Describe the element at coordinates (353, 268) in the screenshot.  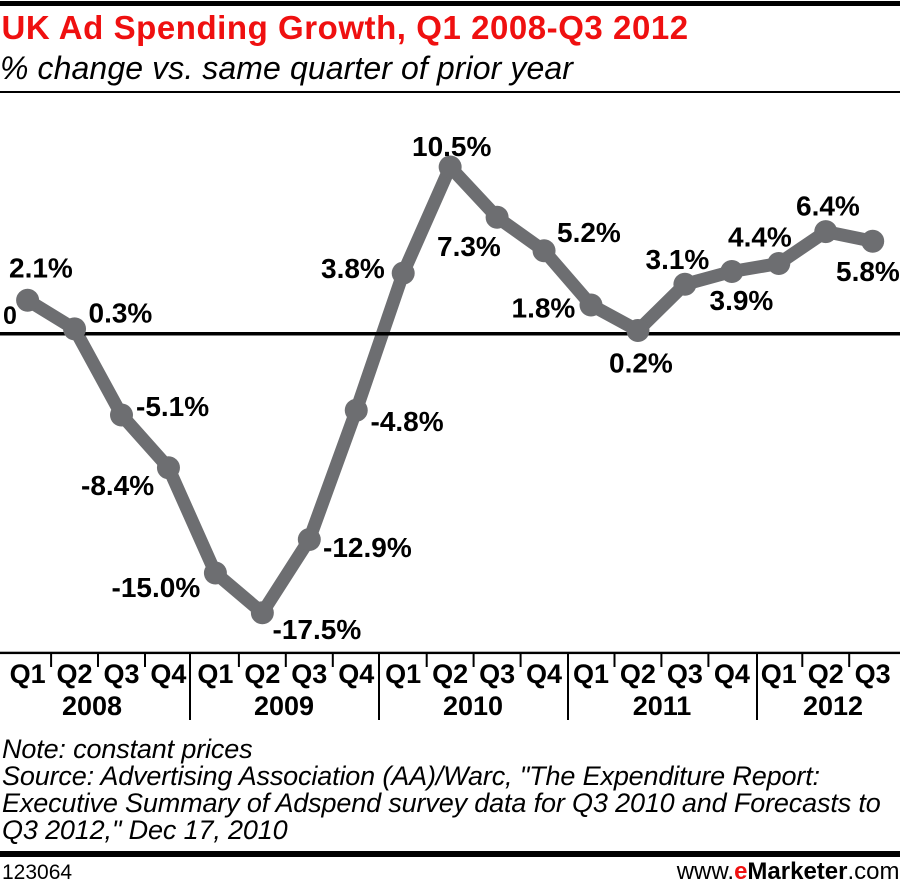
I see `svg-text: 3.8%` at that location.